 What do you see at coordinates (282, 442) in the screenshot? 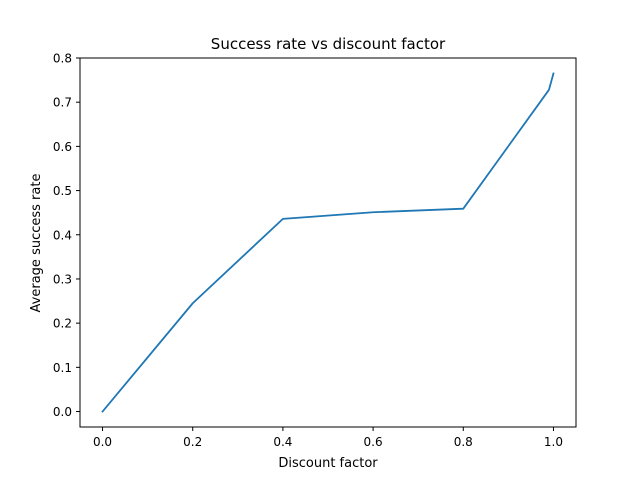
I see `x-tick-label: 0.4` at bounding box center [282, 442].